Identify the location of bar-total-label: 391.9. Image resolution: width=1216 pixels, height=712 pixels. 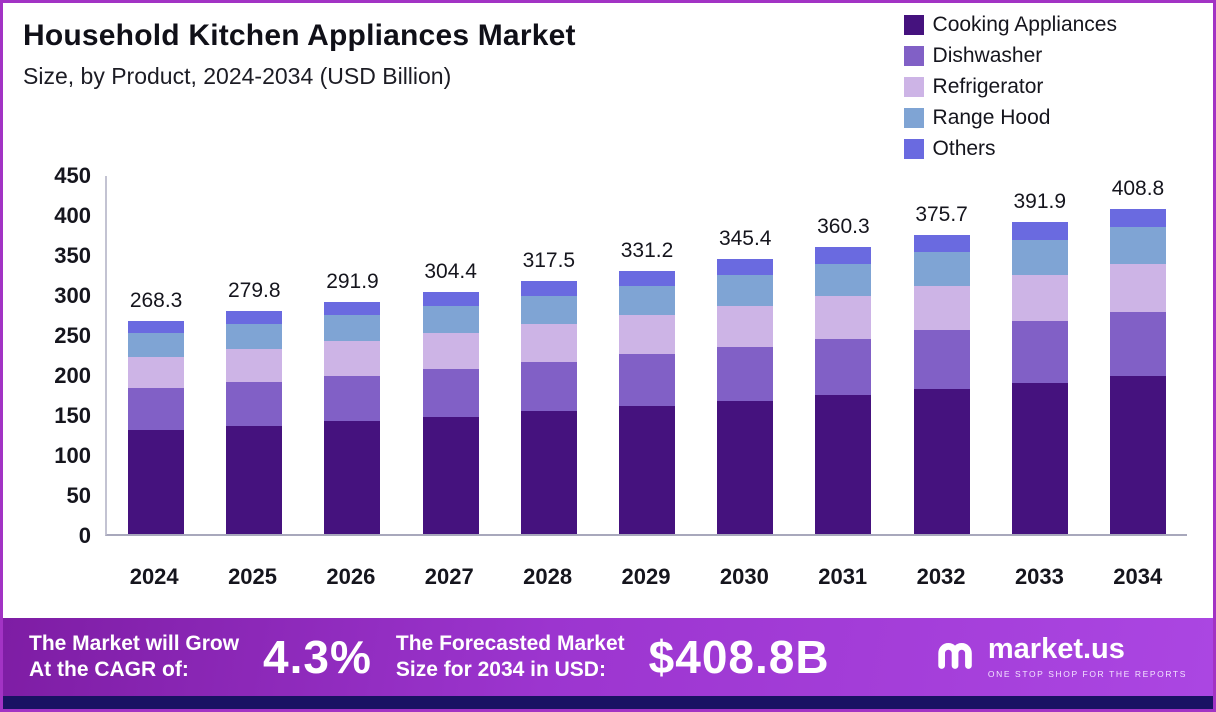
(1040, 202).